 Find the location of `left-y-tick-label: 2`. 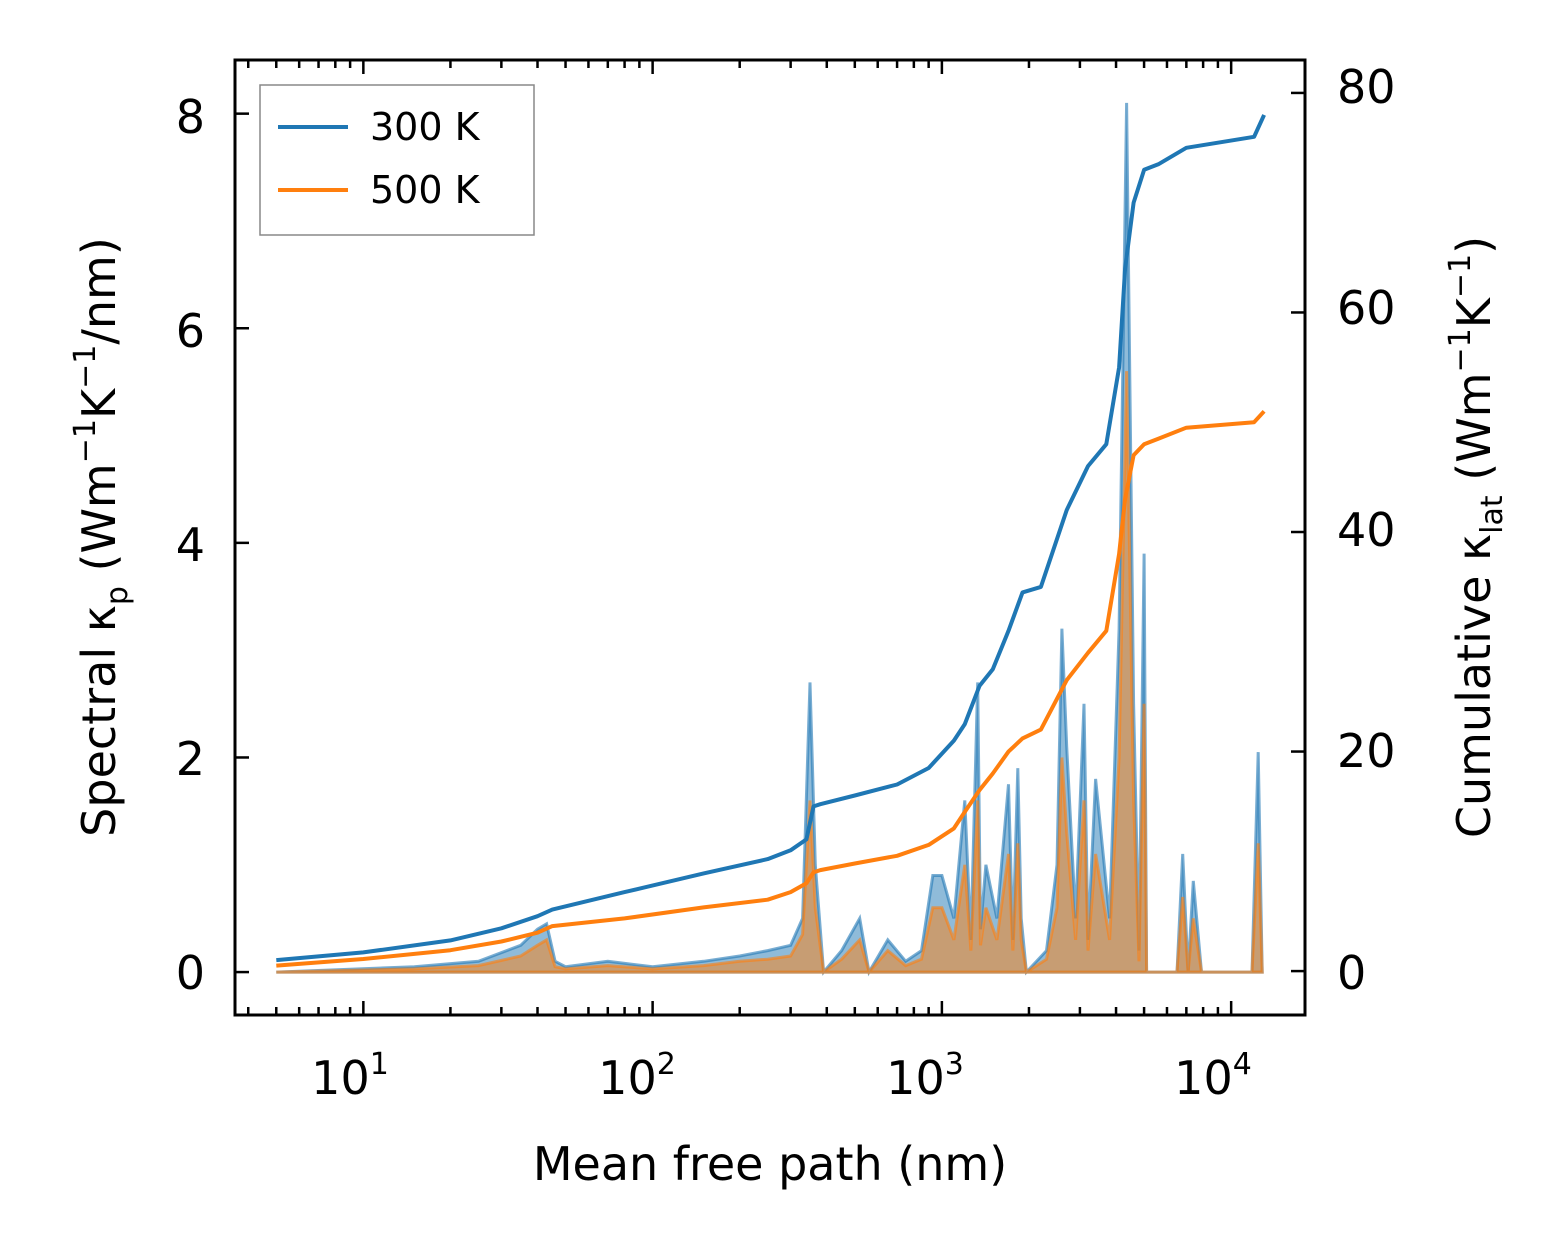

left-y-tick-label: 2 is located at coordinates (190, 759).